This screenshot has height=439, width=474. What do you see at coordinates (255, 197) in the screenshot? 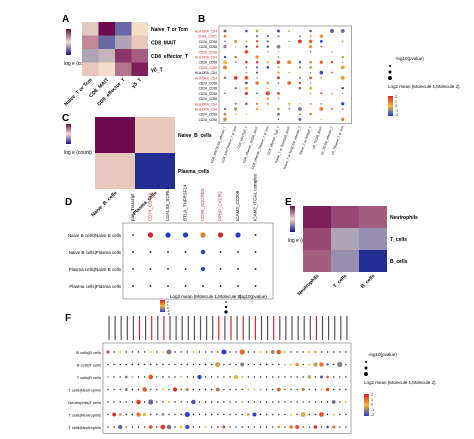
I see `panel-D-col-label: ICAM2_ITGAL complex` at bounding box center [255, 197].